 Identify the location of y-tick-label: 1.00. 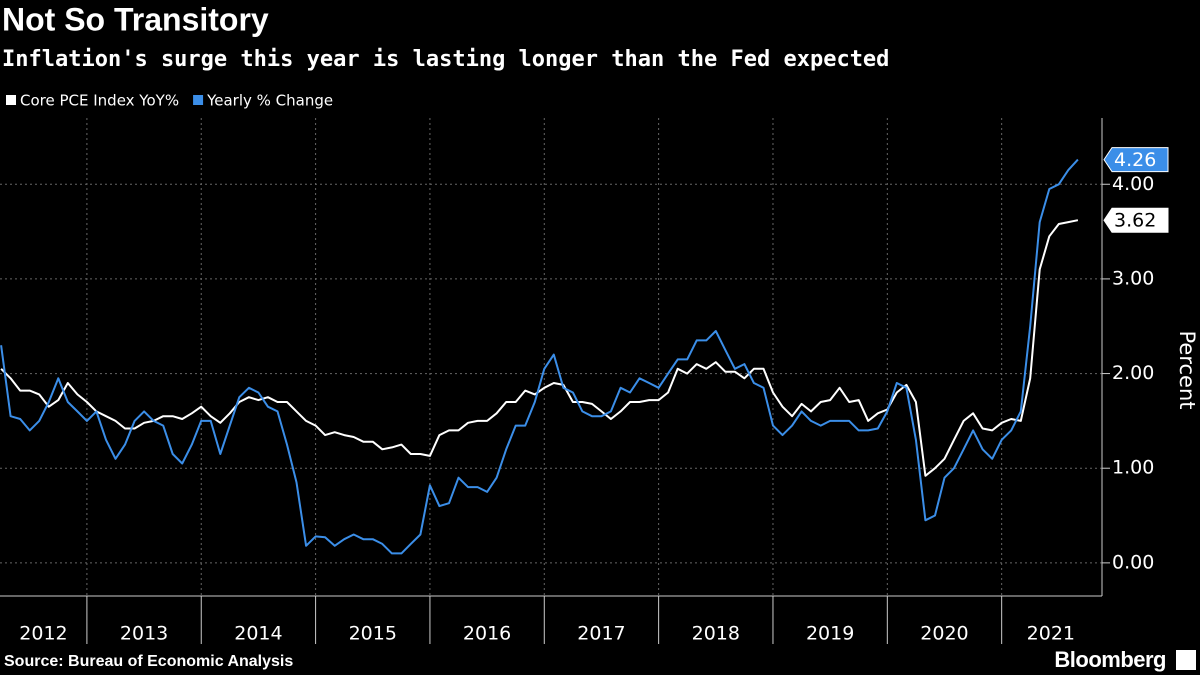
(1133, 468).